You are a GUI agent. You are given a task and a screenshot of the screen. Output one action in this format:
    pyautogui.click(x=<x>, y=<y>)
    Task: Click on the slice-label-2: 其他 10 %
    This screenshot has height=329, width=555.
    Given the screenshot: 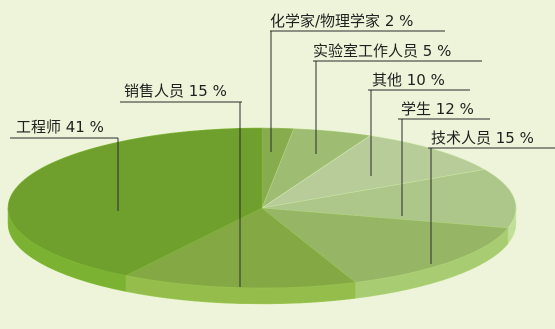 What is the action you would take?
    pyautogui.click(x=408, y=80)
    